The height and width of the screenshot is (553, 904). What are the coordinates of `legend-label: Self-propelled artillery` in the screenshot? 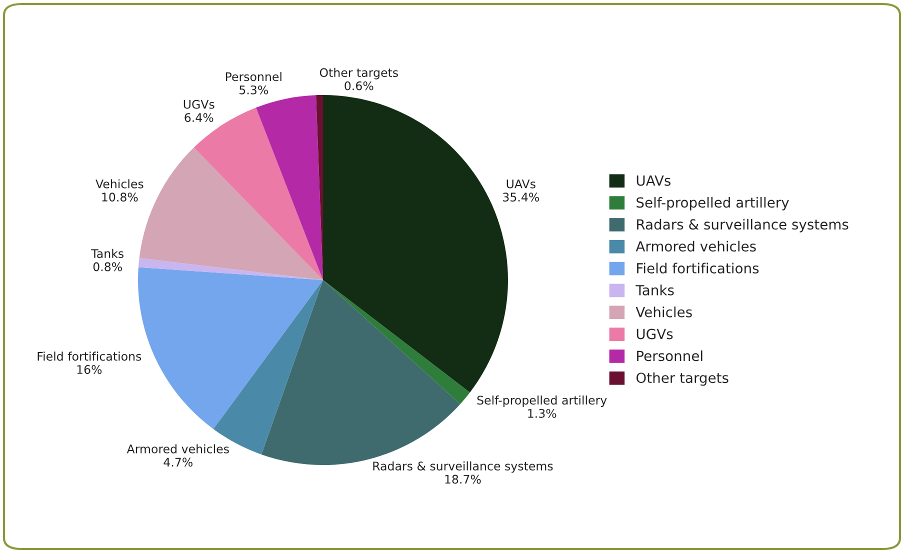 It's located at (712, 203).